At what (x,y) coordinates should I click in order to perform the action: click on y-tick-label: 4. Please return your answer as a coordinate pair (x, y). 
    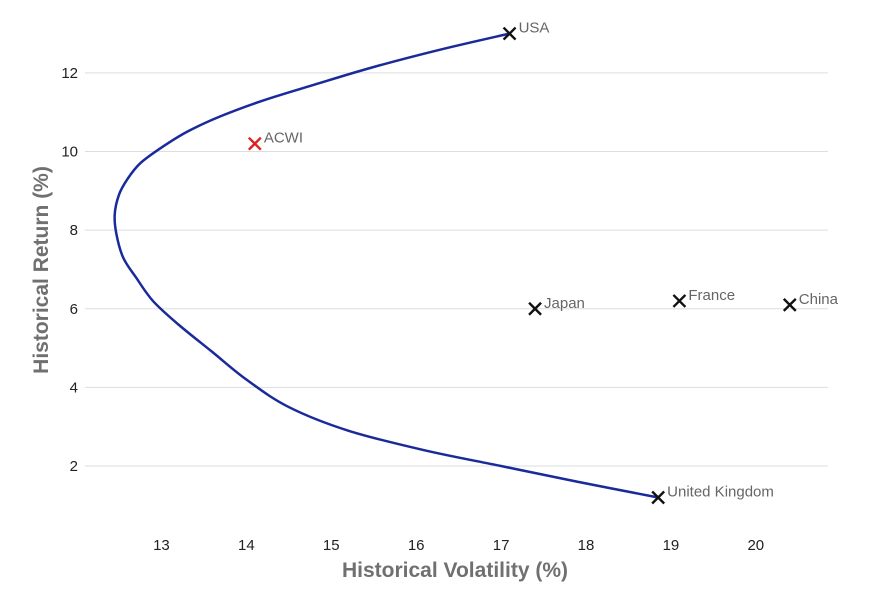
    Looking at the image, I should click on (74, 387).